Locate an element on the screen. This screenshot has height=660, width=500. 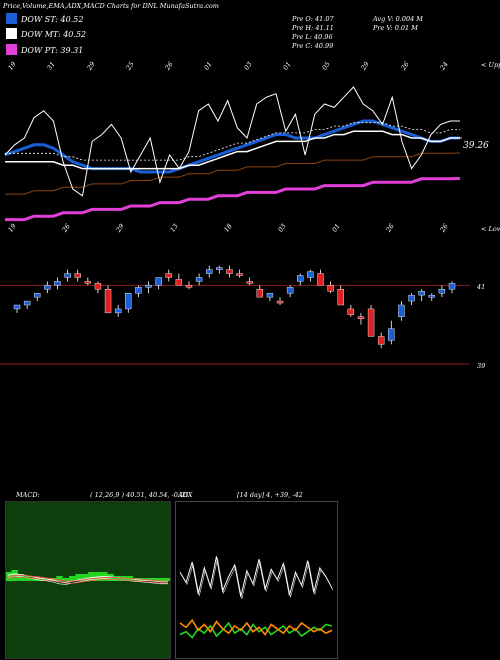
candle-axis-label-39: 39 is located at coordinates (481, 366).